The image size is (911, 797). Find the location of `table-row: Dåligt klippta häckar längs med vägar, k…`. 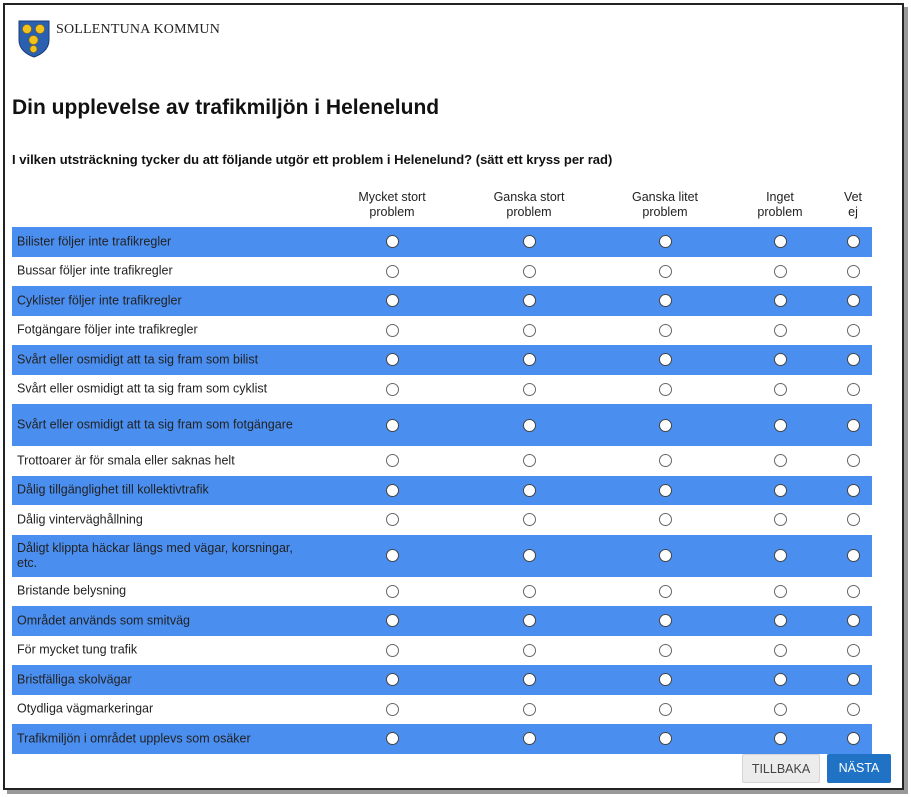

table-row: Dåligt klippta häckar längs med vägar, k… is located at coordinates (442, 555).